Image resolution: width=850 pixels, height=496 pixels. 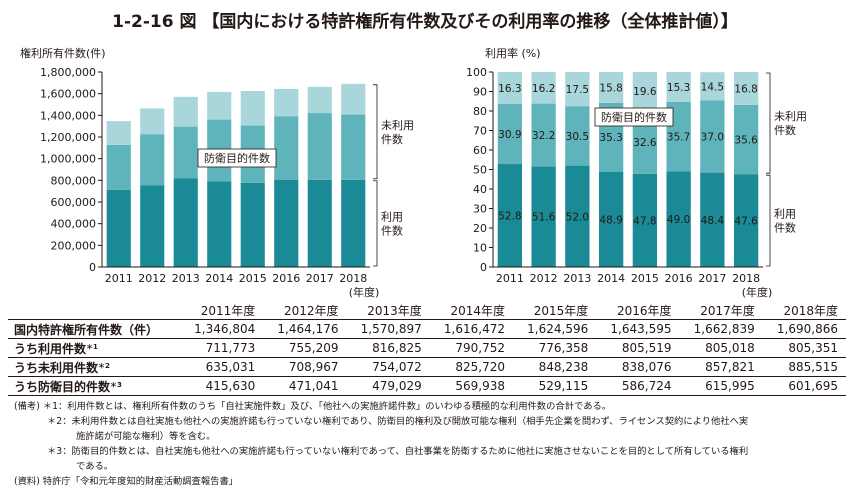 I want to click on bar-value-label: 47.6, so click(x=746, y=222).